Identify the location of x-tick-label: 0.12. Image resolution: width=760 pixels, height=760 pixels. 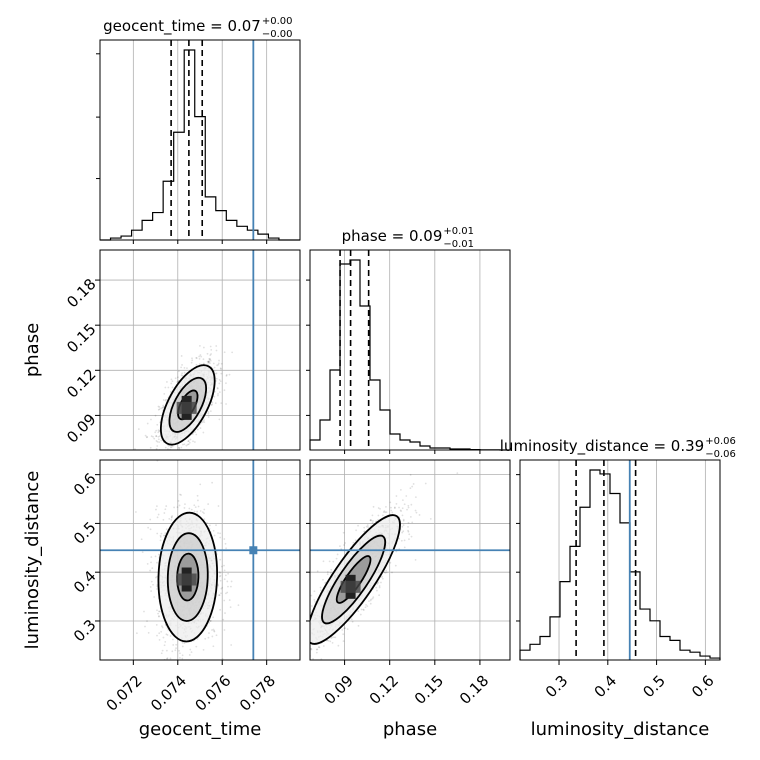
(384, 690).